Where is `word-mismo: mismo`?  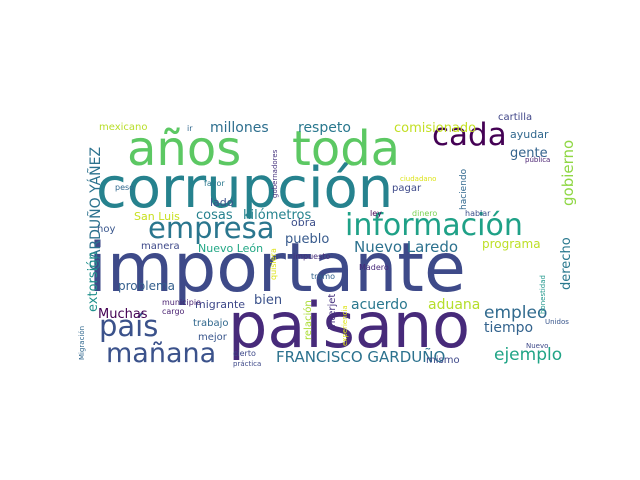
word-mismo: mismo is located at coordinates (443, 360).